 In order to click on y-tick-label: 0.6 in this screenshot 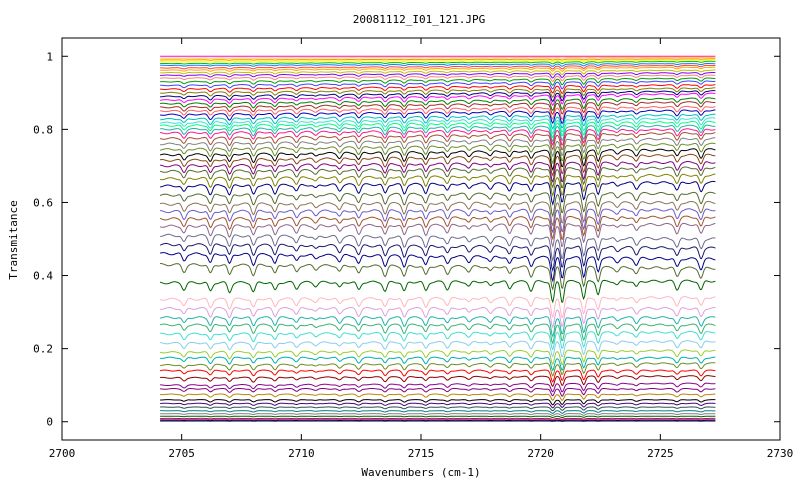, I will do `click(43, 202)`.